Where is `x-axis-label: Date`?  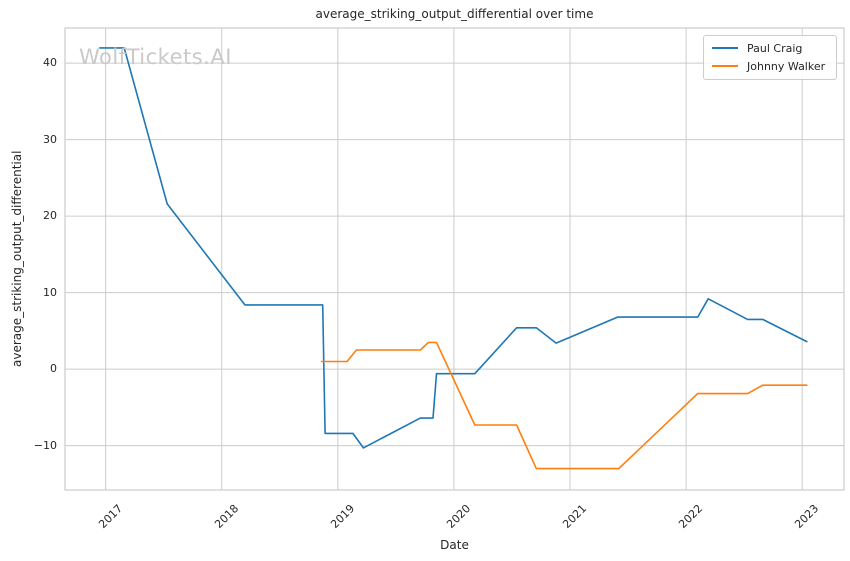
x-axis-label: Date is located at coordinates (454, 545).